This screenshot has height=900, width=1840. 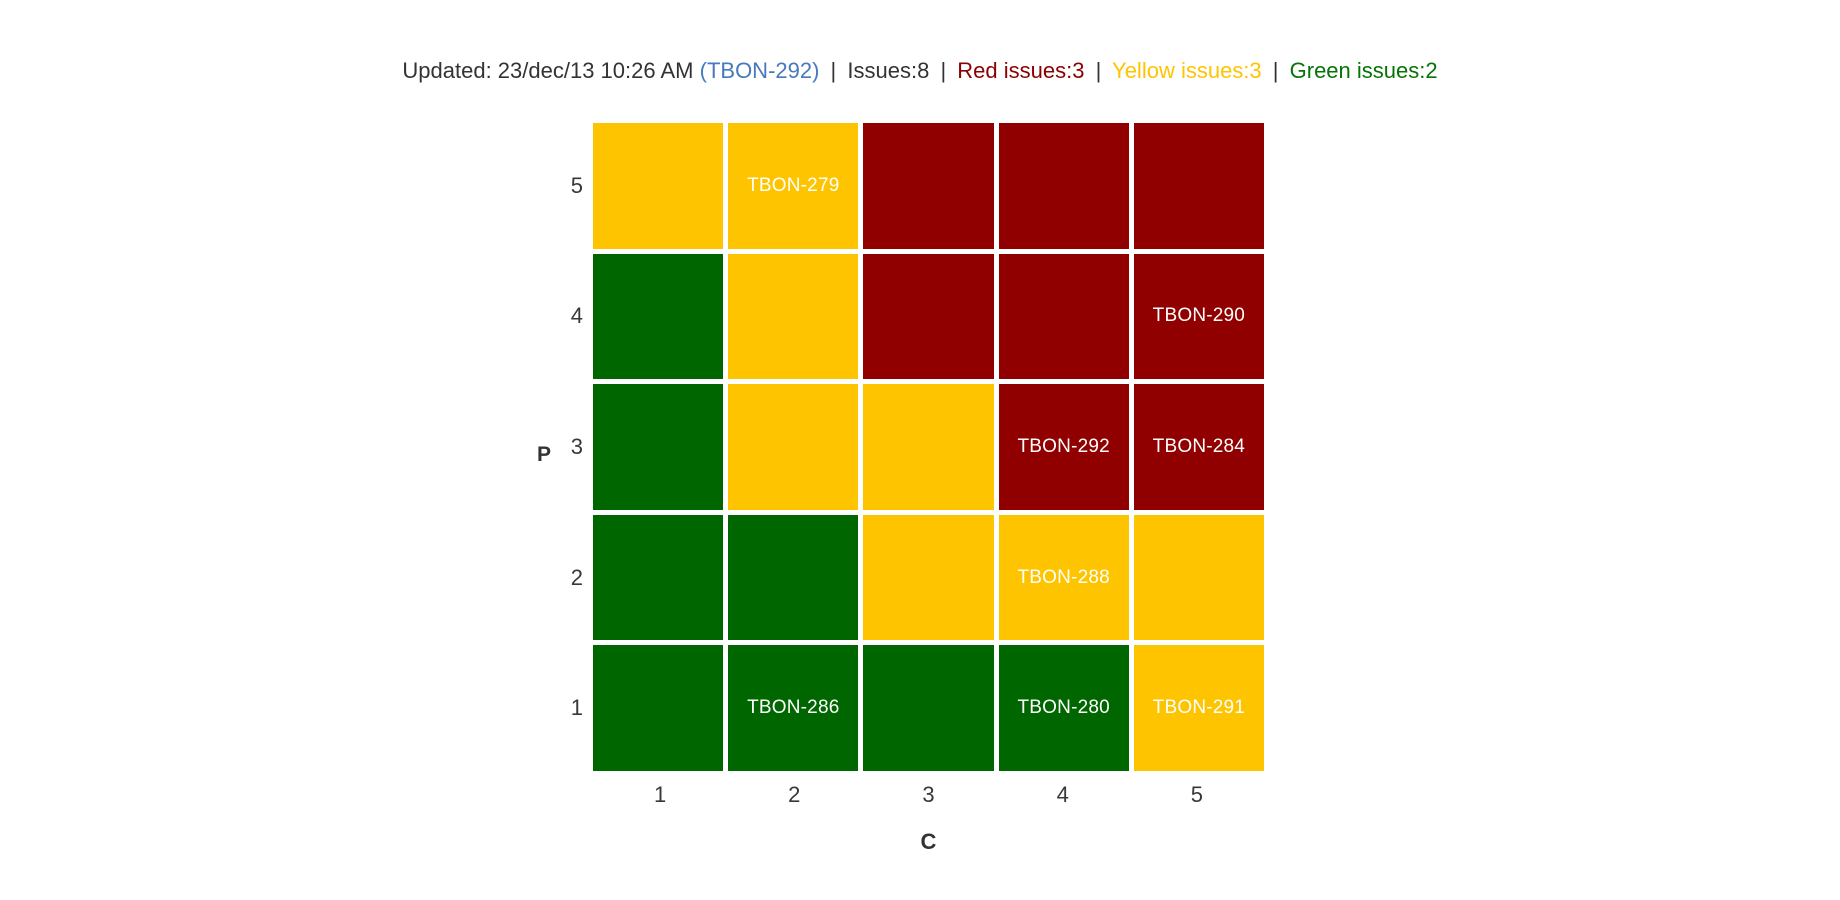 I want to click on x-tick-4: 4, so click(x=1062, y=794).